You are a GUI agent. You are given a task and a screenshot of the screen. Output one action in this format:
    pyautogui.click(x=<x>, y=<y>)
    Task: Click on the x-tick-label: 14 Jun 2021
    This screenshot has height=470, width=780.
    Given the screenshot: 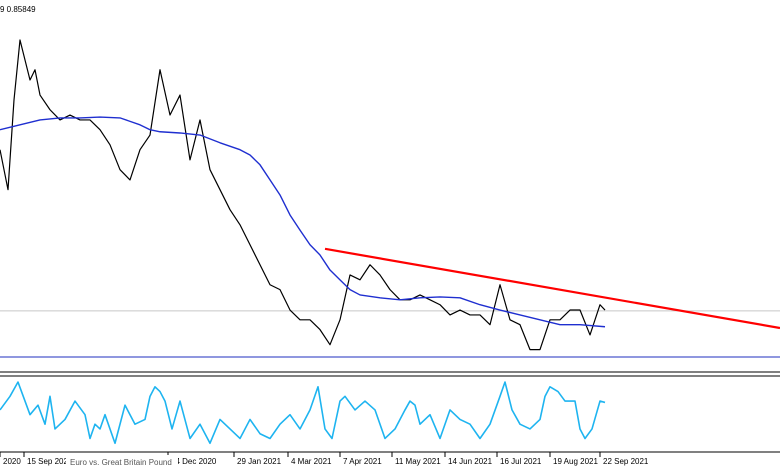 What is the action you would take?
    pyautogui.click(x=470, y=461)
    